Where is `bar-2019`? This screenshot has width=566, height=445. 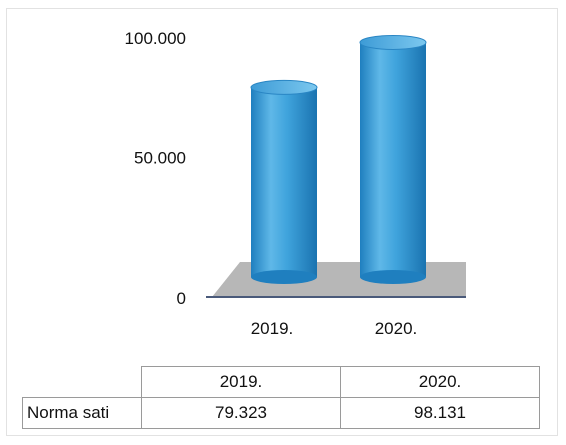
bar-2019 is located at coordinates (284, 181).